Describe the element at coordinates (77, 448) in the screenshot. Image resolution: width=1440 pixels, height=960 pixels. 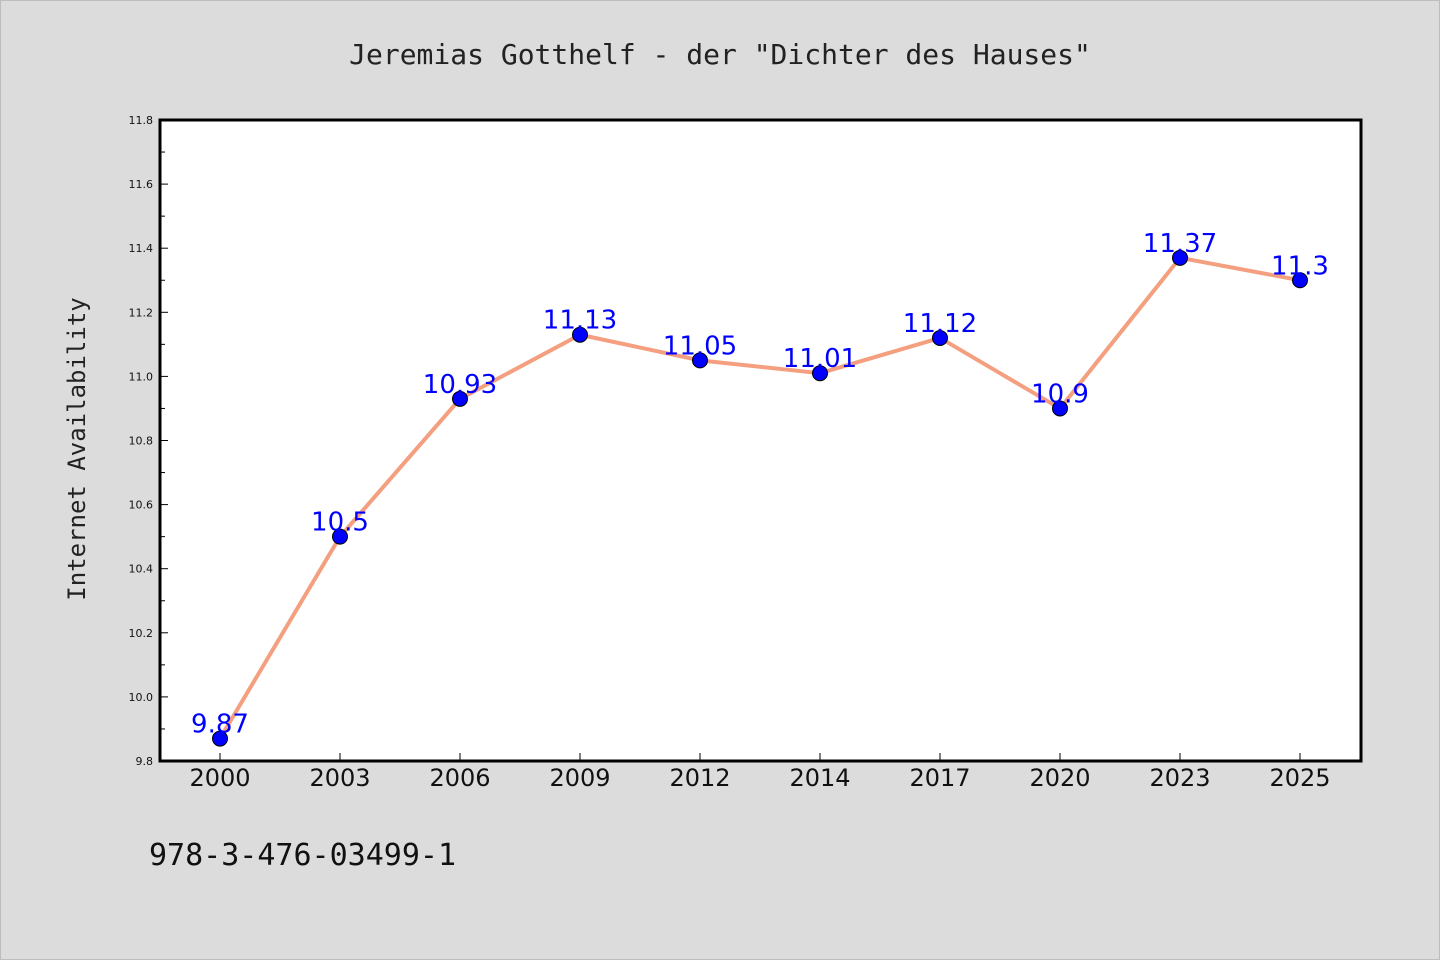
I see `y-axis-label: Internet Availability` at that location.